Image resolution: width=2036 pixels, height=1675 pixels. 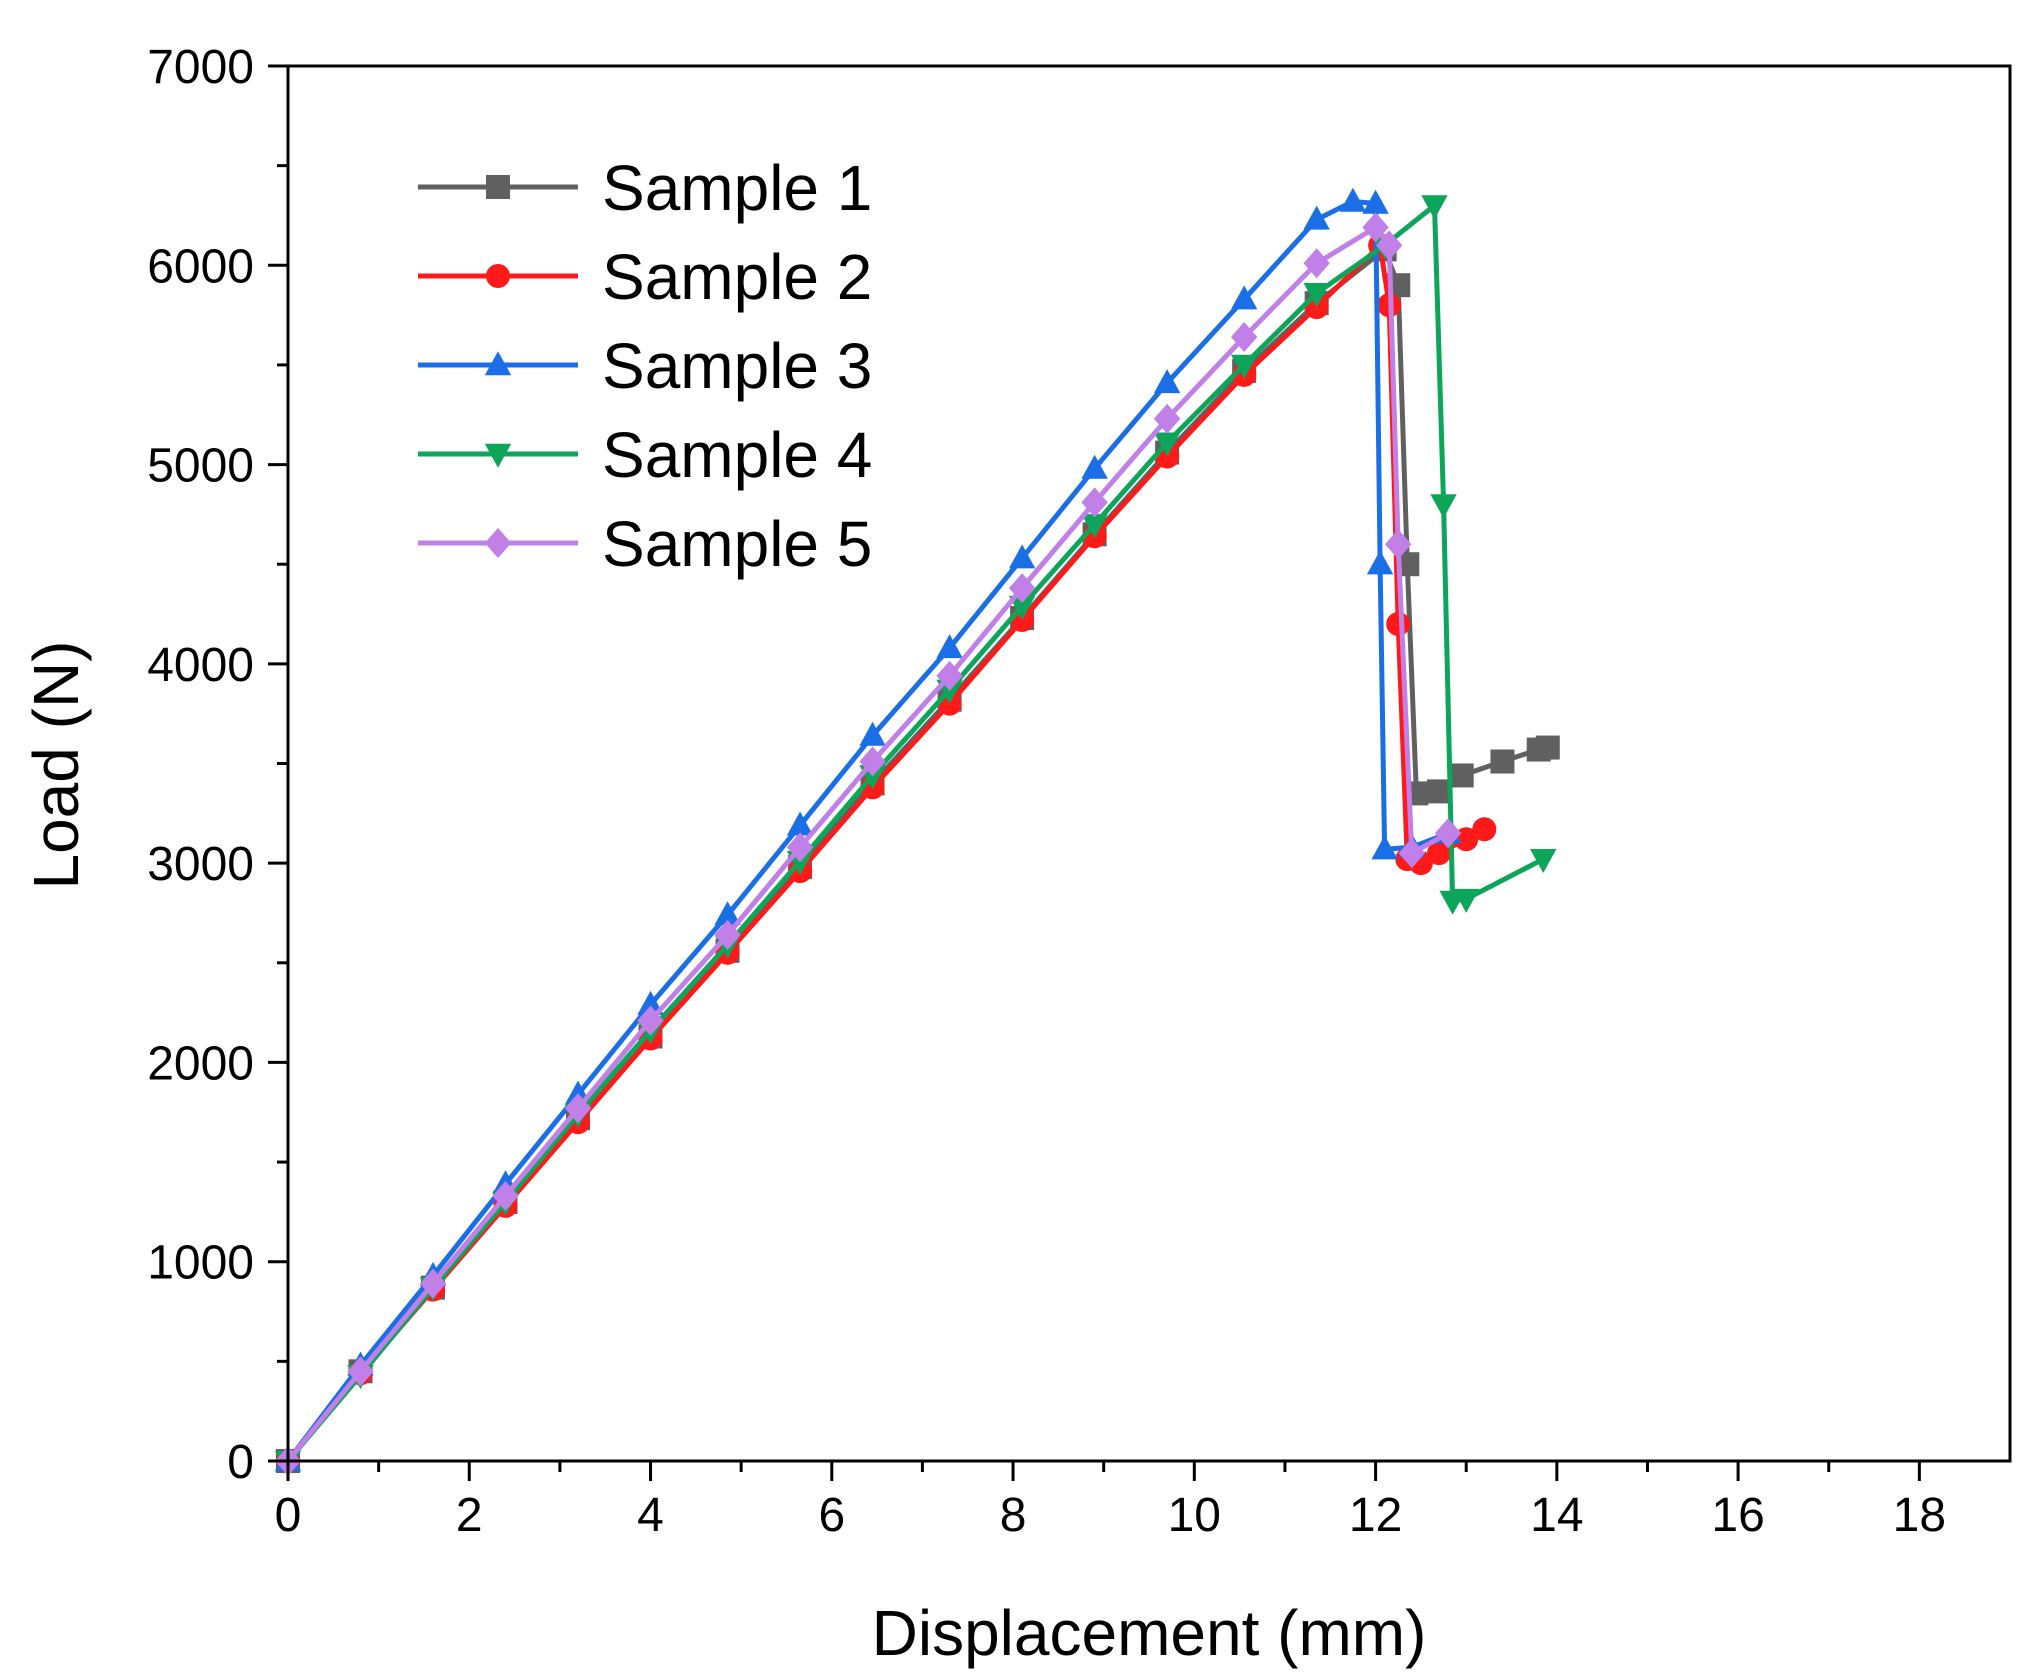 I want to click on x-tick-label-10: 18, so click(x=1919, y=1515).